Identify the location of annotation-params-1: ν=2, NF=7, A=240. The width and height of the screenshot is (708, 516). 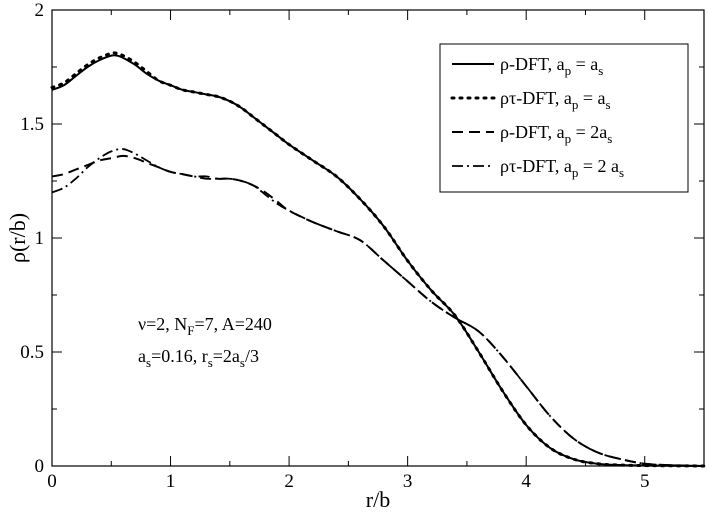
(205, 326).